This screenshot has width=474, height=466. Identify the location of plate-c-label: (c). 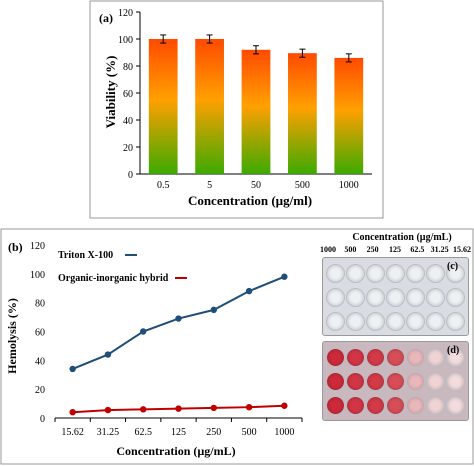
(453, 266).